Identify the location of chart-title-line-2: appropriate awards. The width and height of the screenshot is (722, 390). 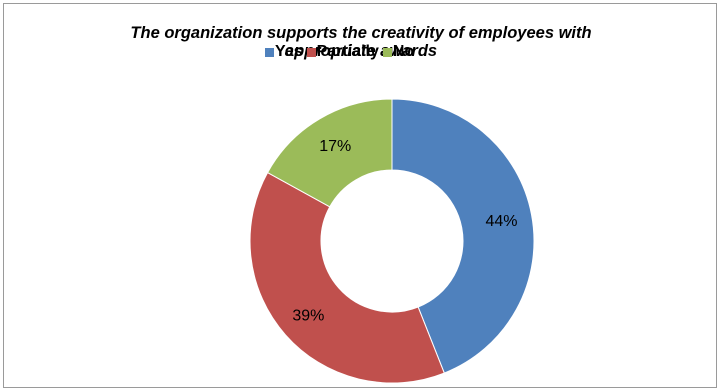
(361, 51).